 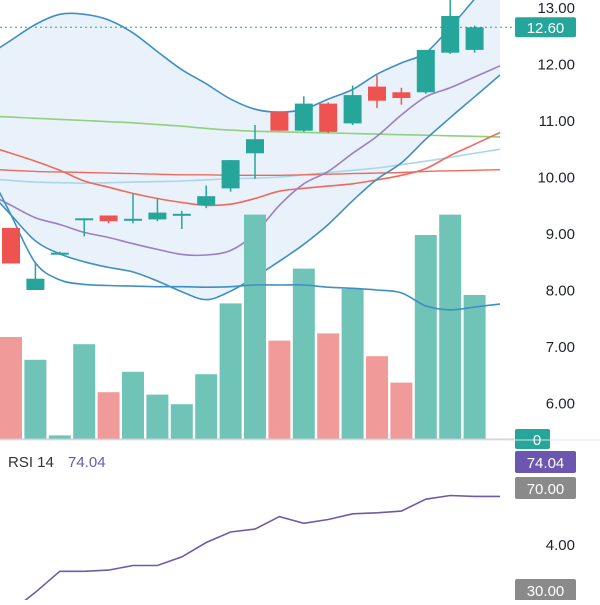 What do you see at coordinates (556, 178) in the screenshot?
I see `price-tick-label: 10.00` at bounding box center [556, 178].